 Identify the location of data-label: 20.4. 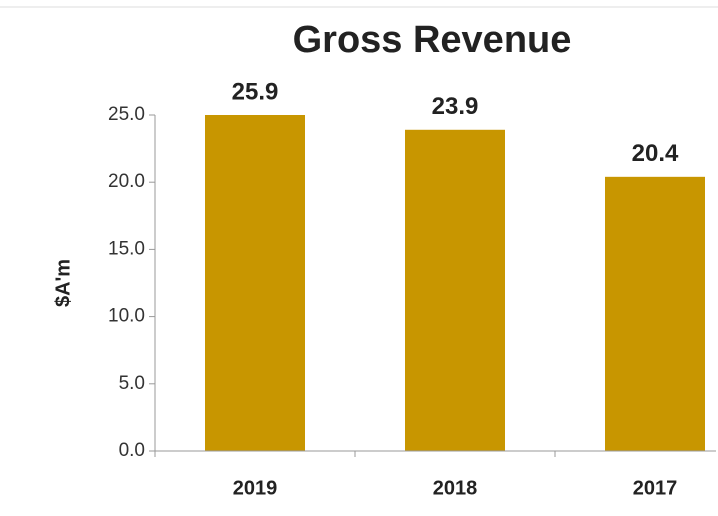
(655, 153).